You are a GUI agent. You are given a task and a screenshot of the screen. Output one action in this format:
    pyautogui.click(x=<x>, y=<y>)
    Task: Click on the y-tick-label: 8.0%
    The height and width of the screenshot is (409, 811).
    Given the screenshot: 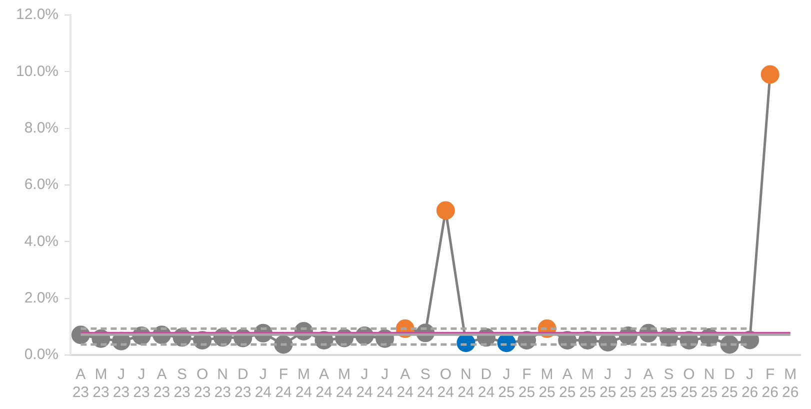 What is the action you would take?
    pyautogui.click(x=41, y=127)
    